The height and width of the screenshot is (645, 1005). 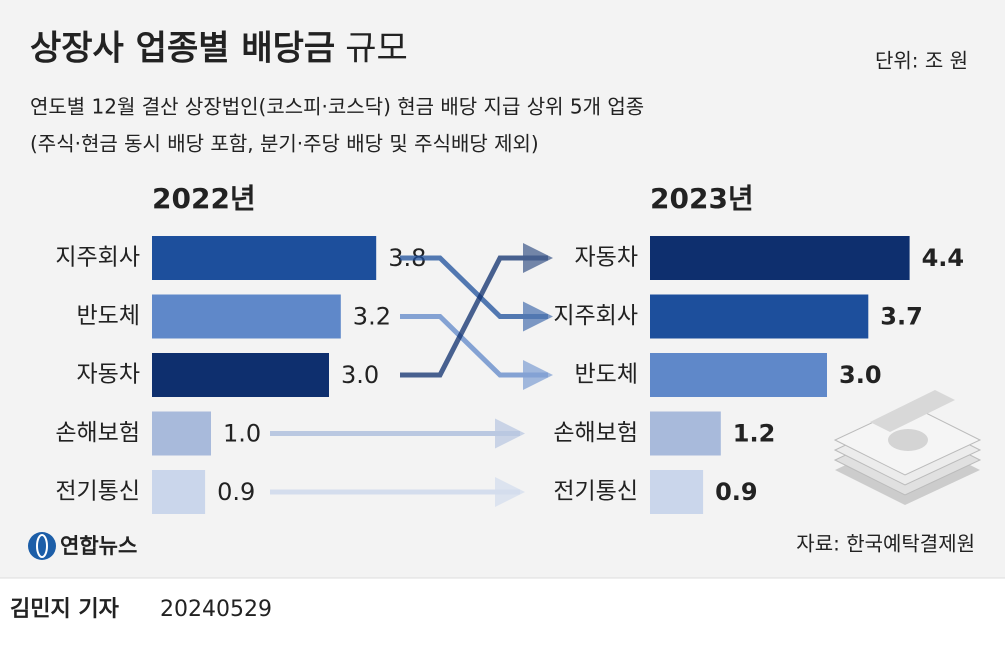 I want to click on panel-title: 2023년, so click(x=702, y=198).